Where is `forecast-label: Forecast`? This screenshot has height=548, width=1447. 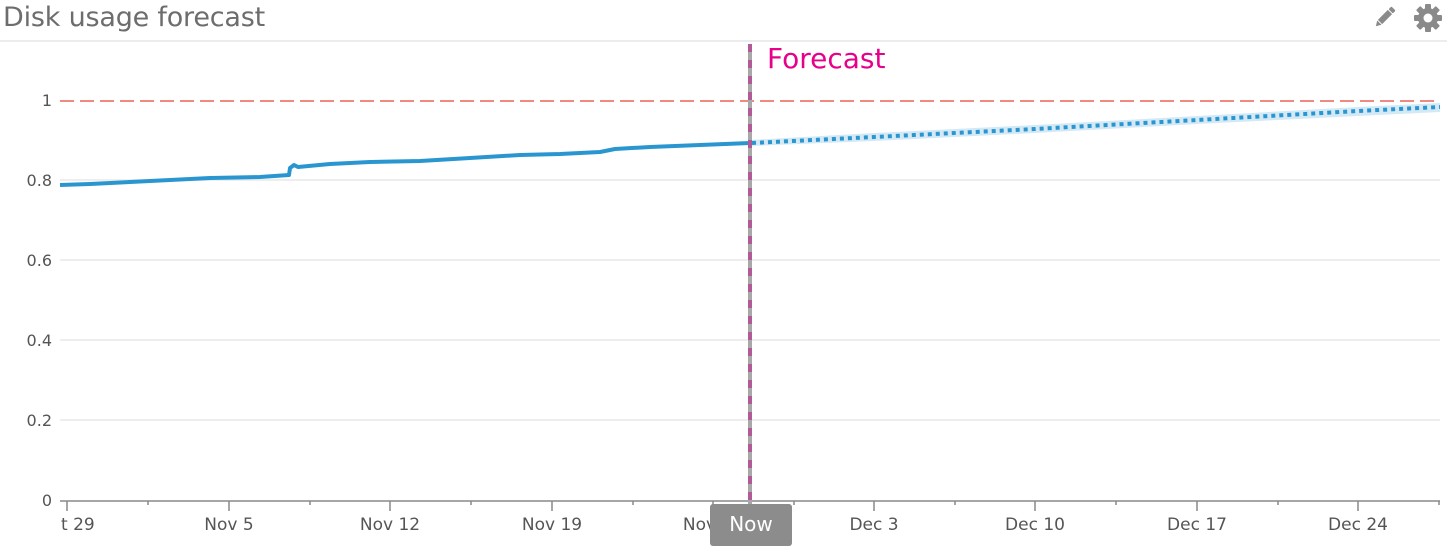 forecast-label: Forecast is located at coordinates (826, 58).